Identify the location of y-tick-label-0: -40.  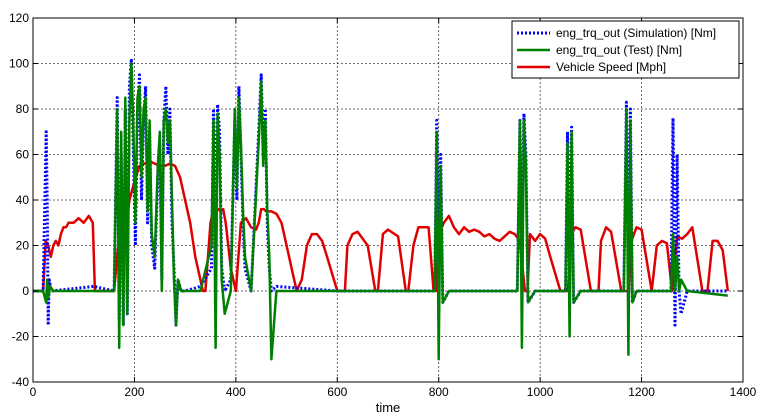
(21, 382).